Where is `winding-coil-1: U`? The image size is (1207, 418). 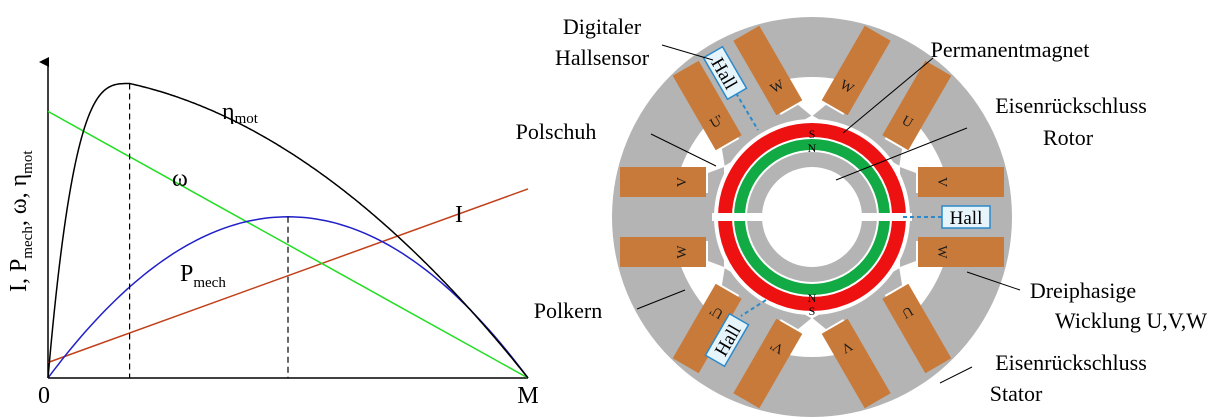
winding-coil-1: U is located at coordinates (917, 105).